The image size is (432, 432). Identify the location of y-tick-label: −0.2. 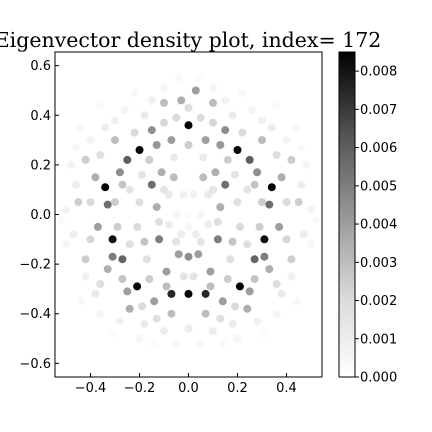
(35, 265).